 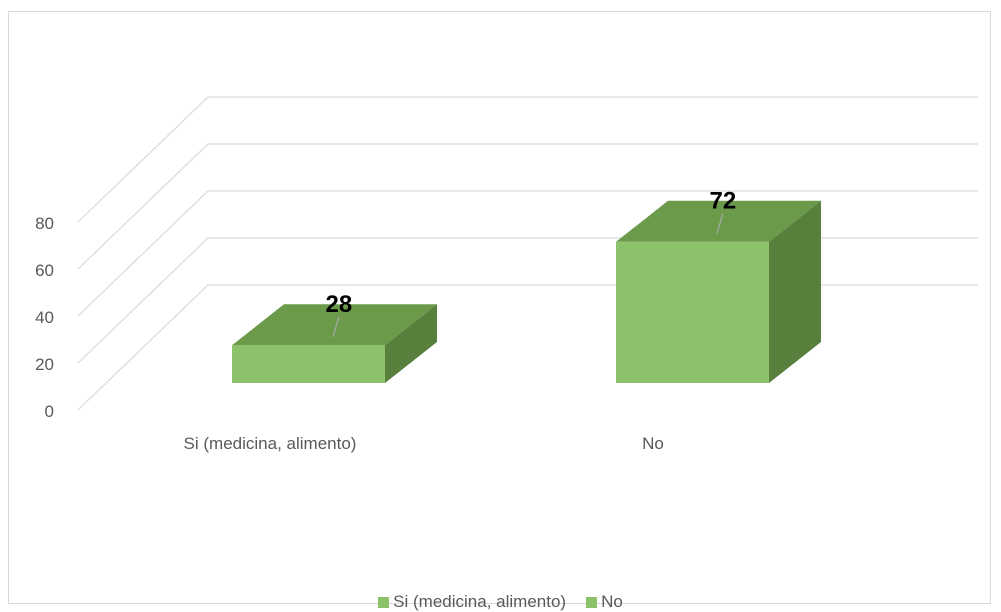 I want to click on legend-label-no: No, so click(x=612, y=601).